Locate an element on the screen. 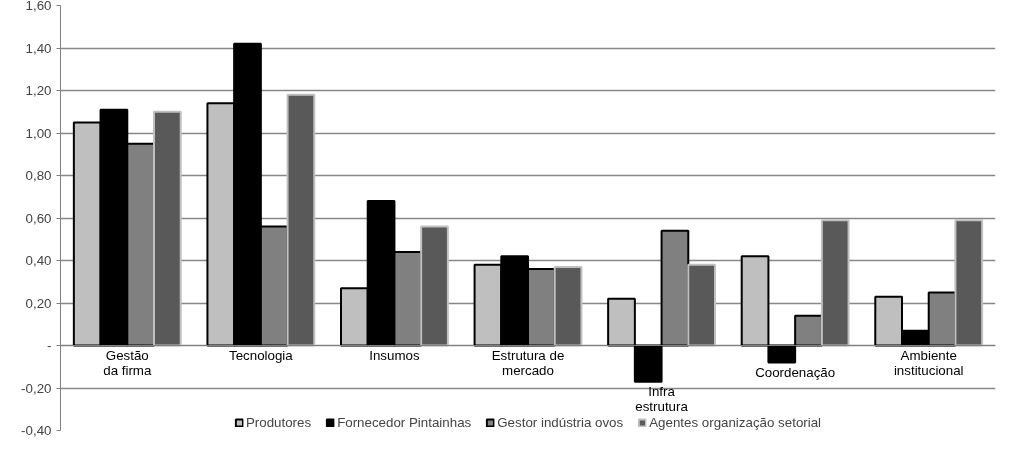 The height and width of the screenshot is (455, 1015). y-tick-label: 1,00 is located at coordinates (38, 133).